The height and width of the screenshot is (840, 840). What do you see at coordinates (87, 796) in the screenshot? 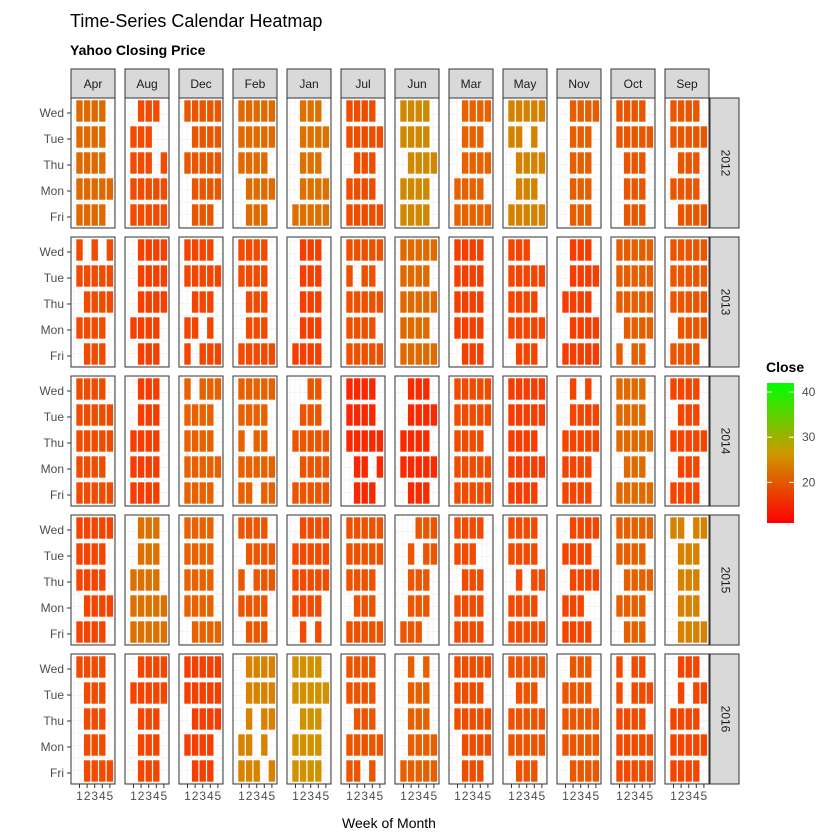
I see `x-tick-label: 2` at bounding box center [87, 796].